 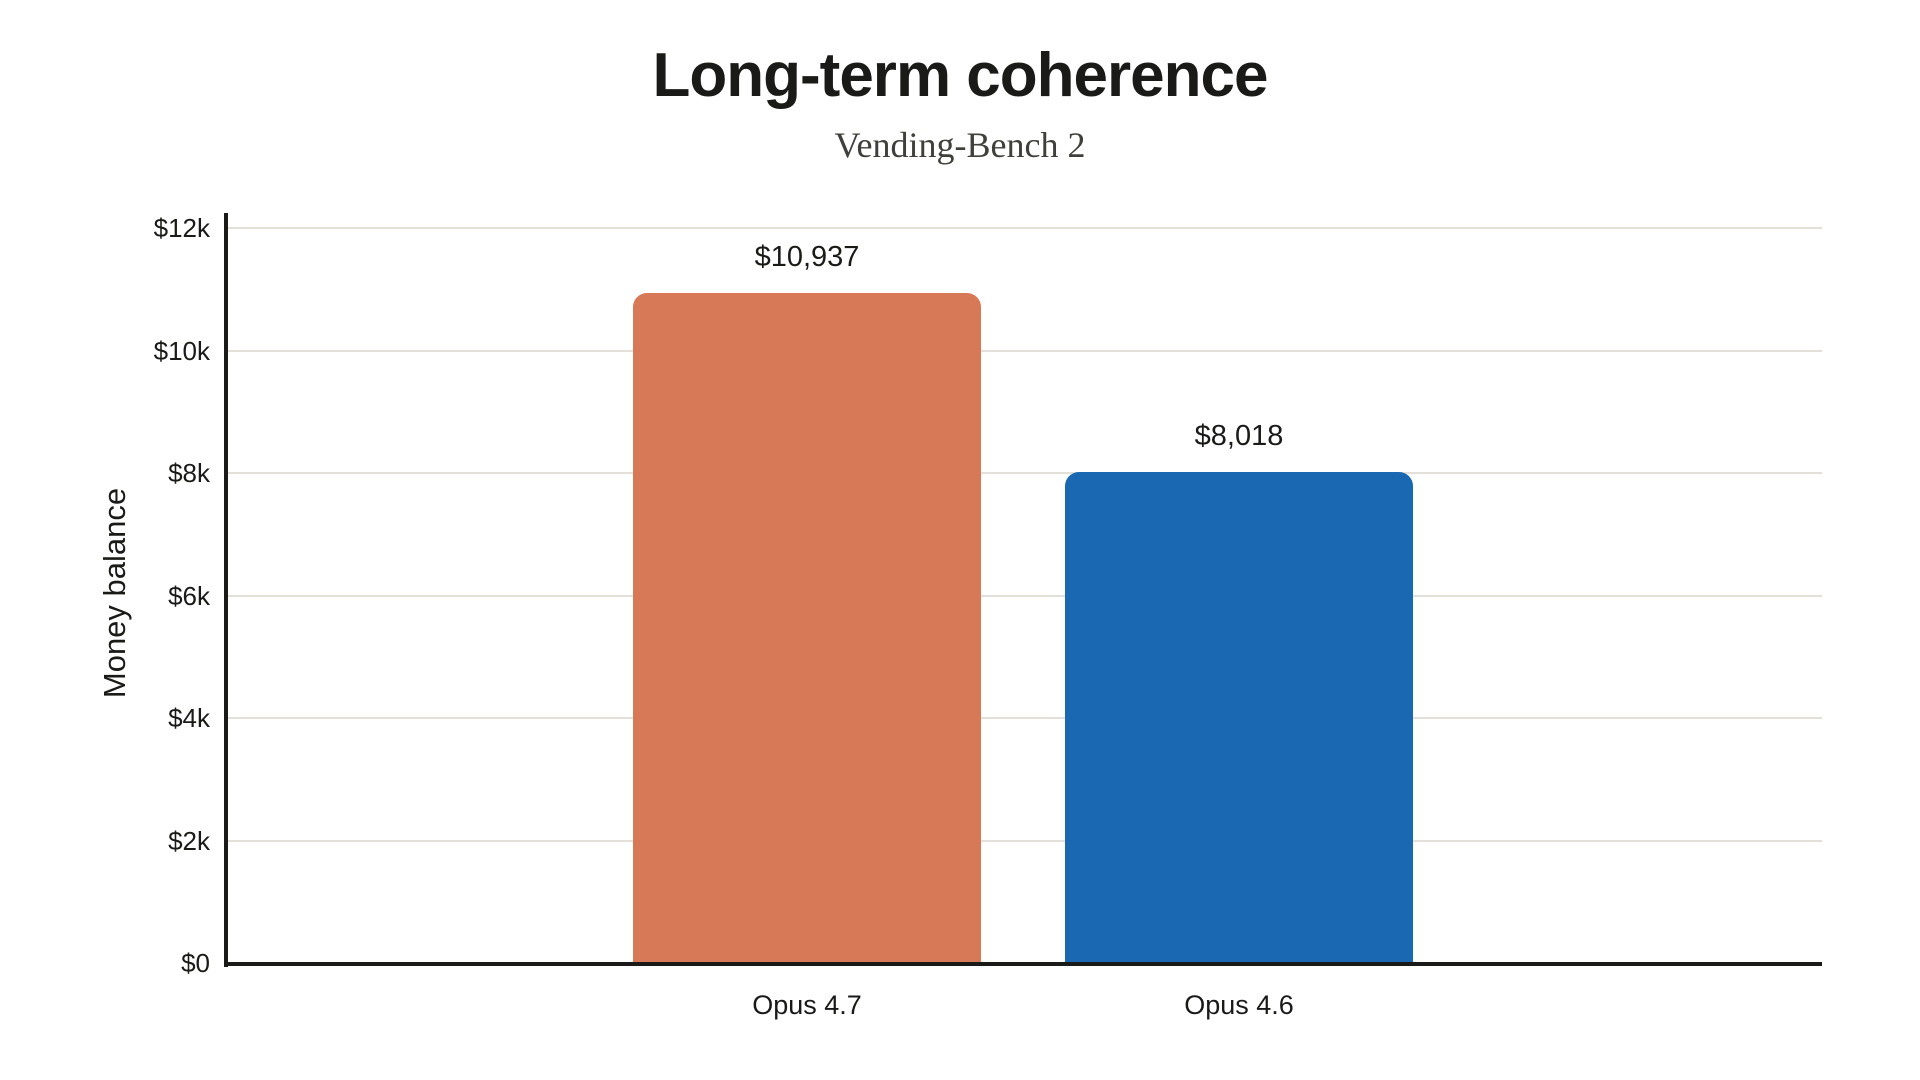 I want to click on y-tick-label: $4k, so click(x=189, y=718).